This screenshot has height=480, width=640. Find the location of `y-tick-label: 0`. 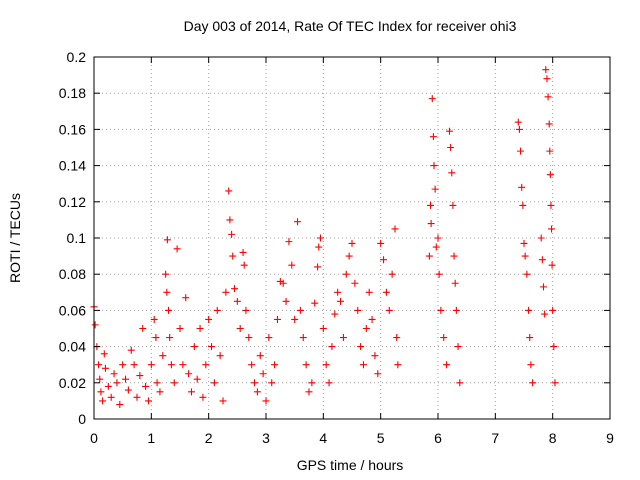

y-tick-label: 0 is located at coordinates (82, 419).